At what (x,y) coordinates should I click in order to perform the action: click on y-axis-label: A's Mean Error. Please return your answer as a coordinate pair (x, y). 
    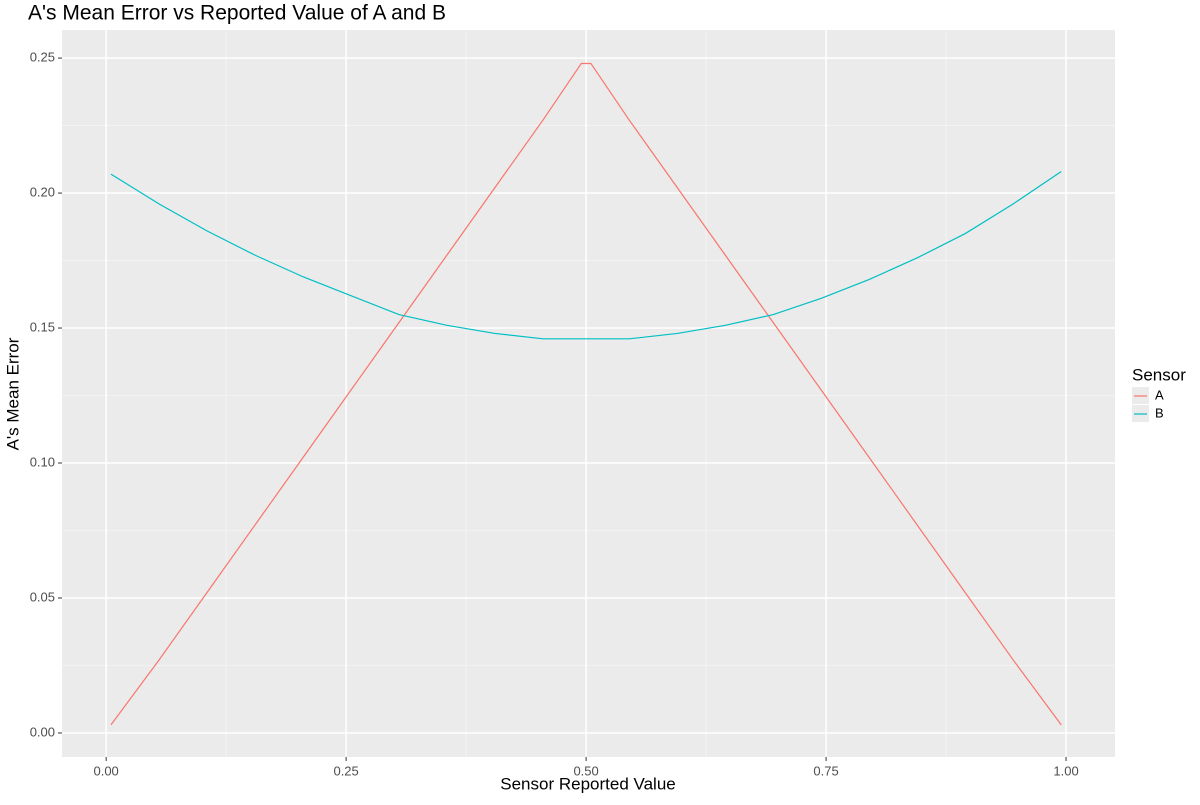
    Looking at the image, I should click on (12, 393).